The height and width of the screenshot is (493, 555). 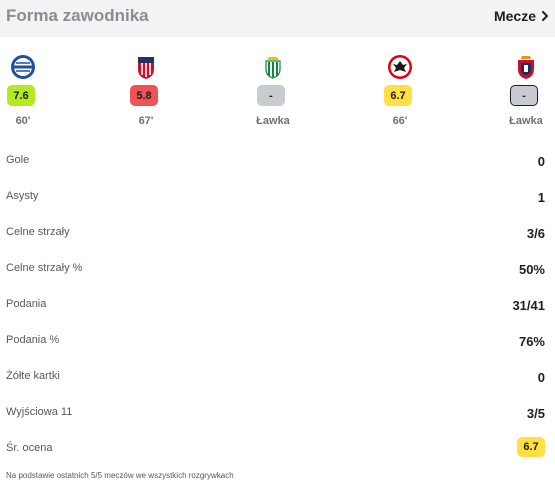 What do you see at coordinates (277, 376) in the screenshot?
I see `stat-row-yellow-cards: Żółte kartki 0` at bounding box center [277, 376].